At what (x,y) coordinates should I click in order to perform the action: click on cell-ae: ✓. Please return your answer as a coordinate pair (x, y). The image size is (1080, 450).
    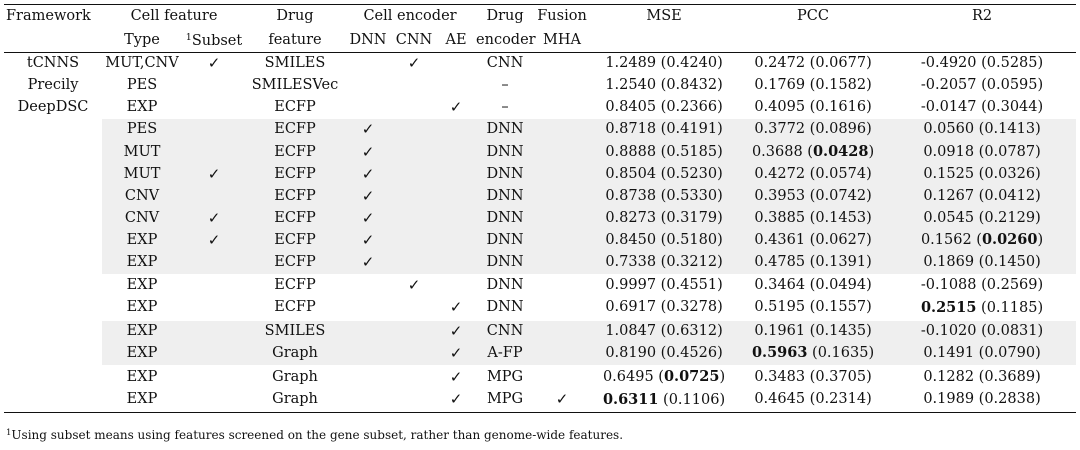
    Looking at the image, I should click on (456, 399).